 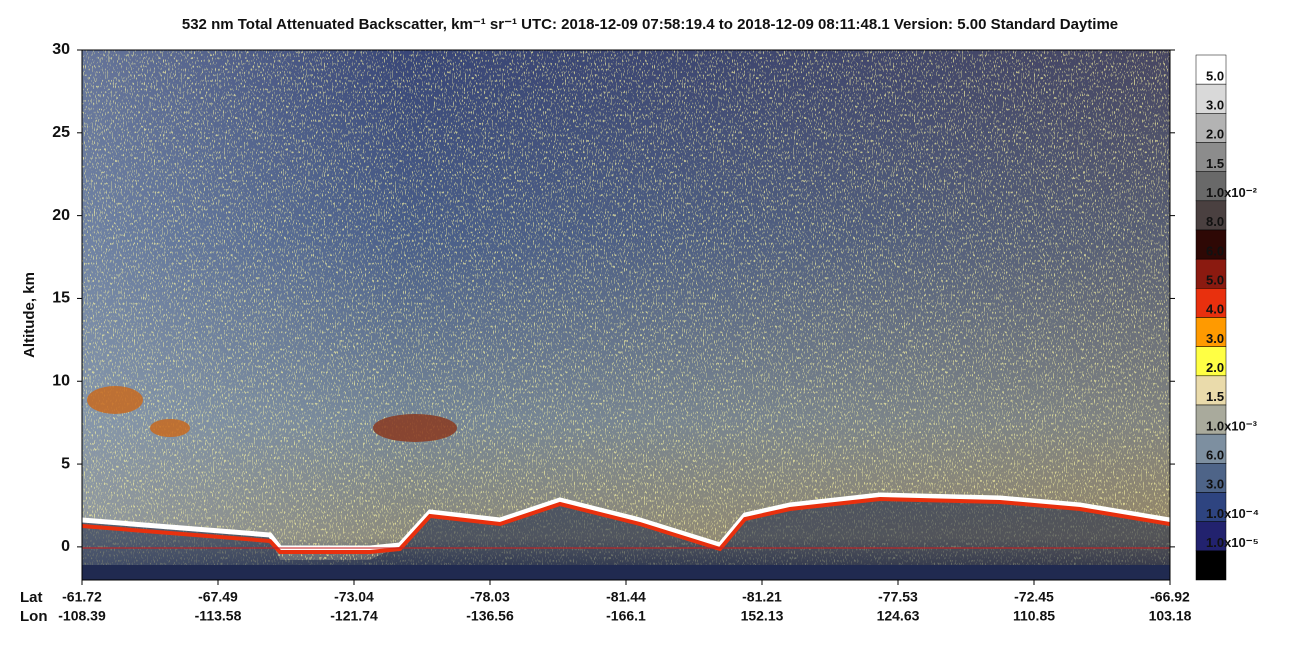 I want to click on lon-tick-label: -136.56, so click(x=490, y=616).